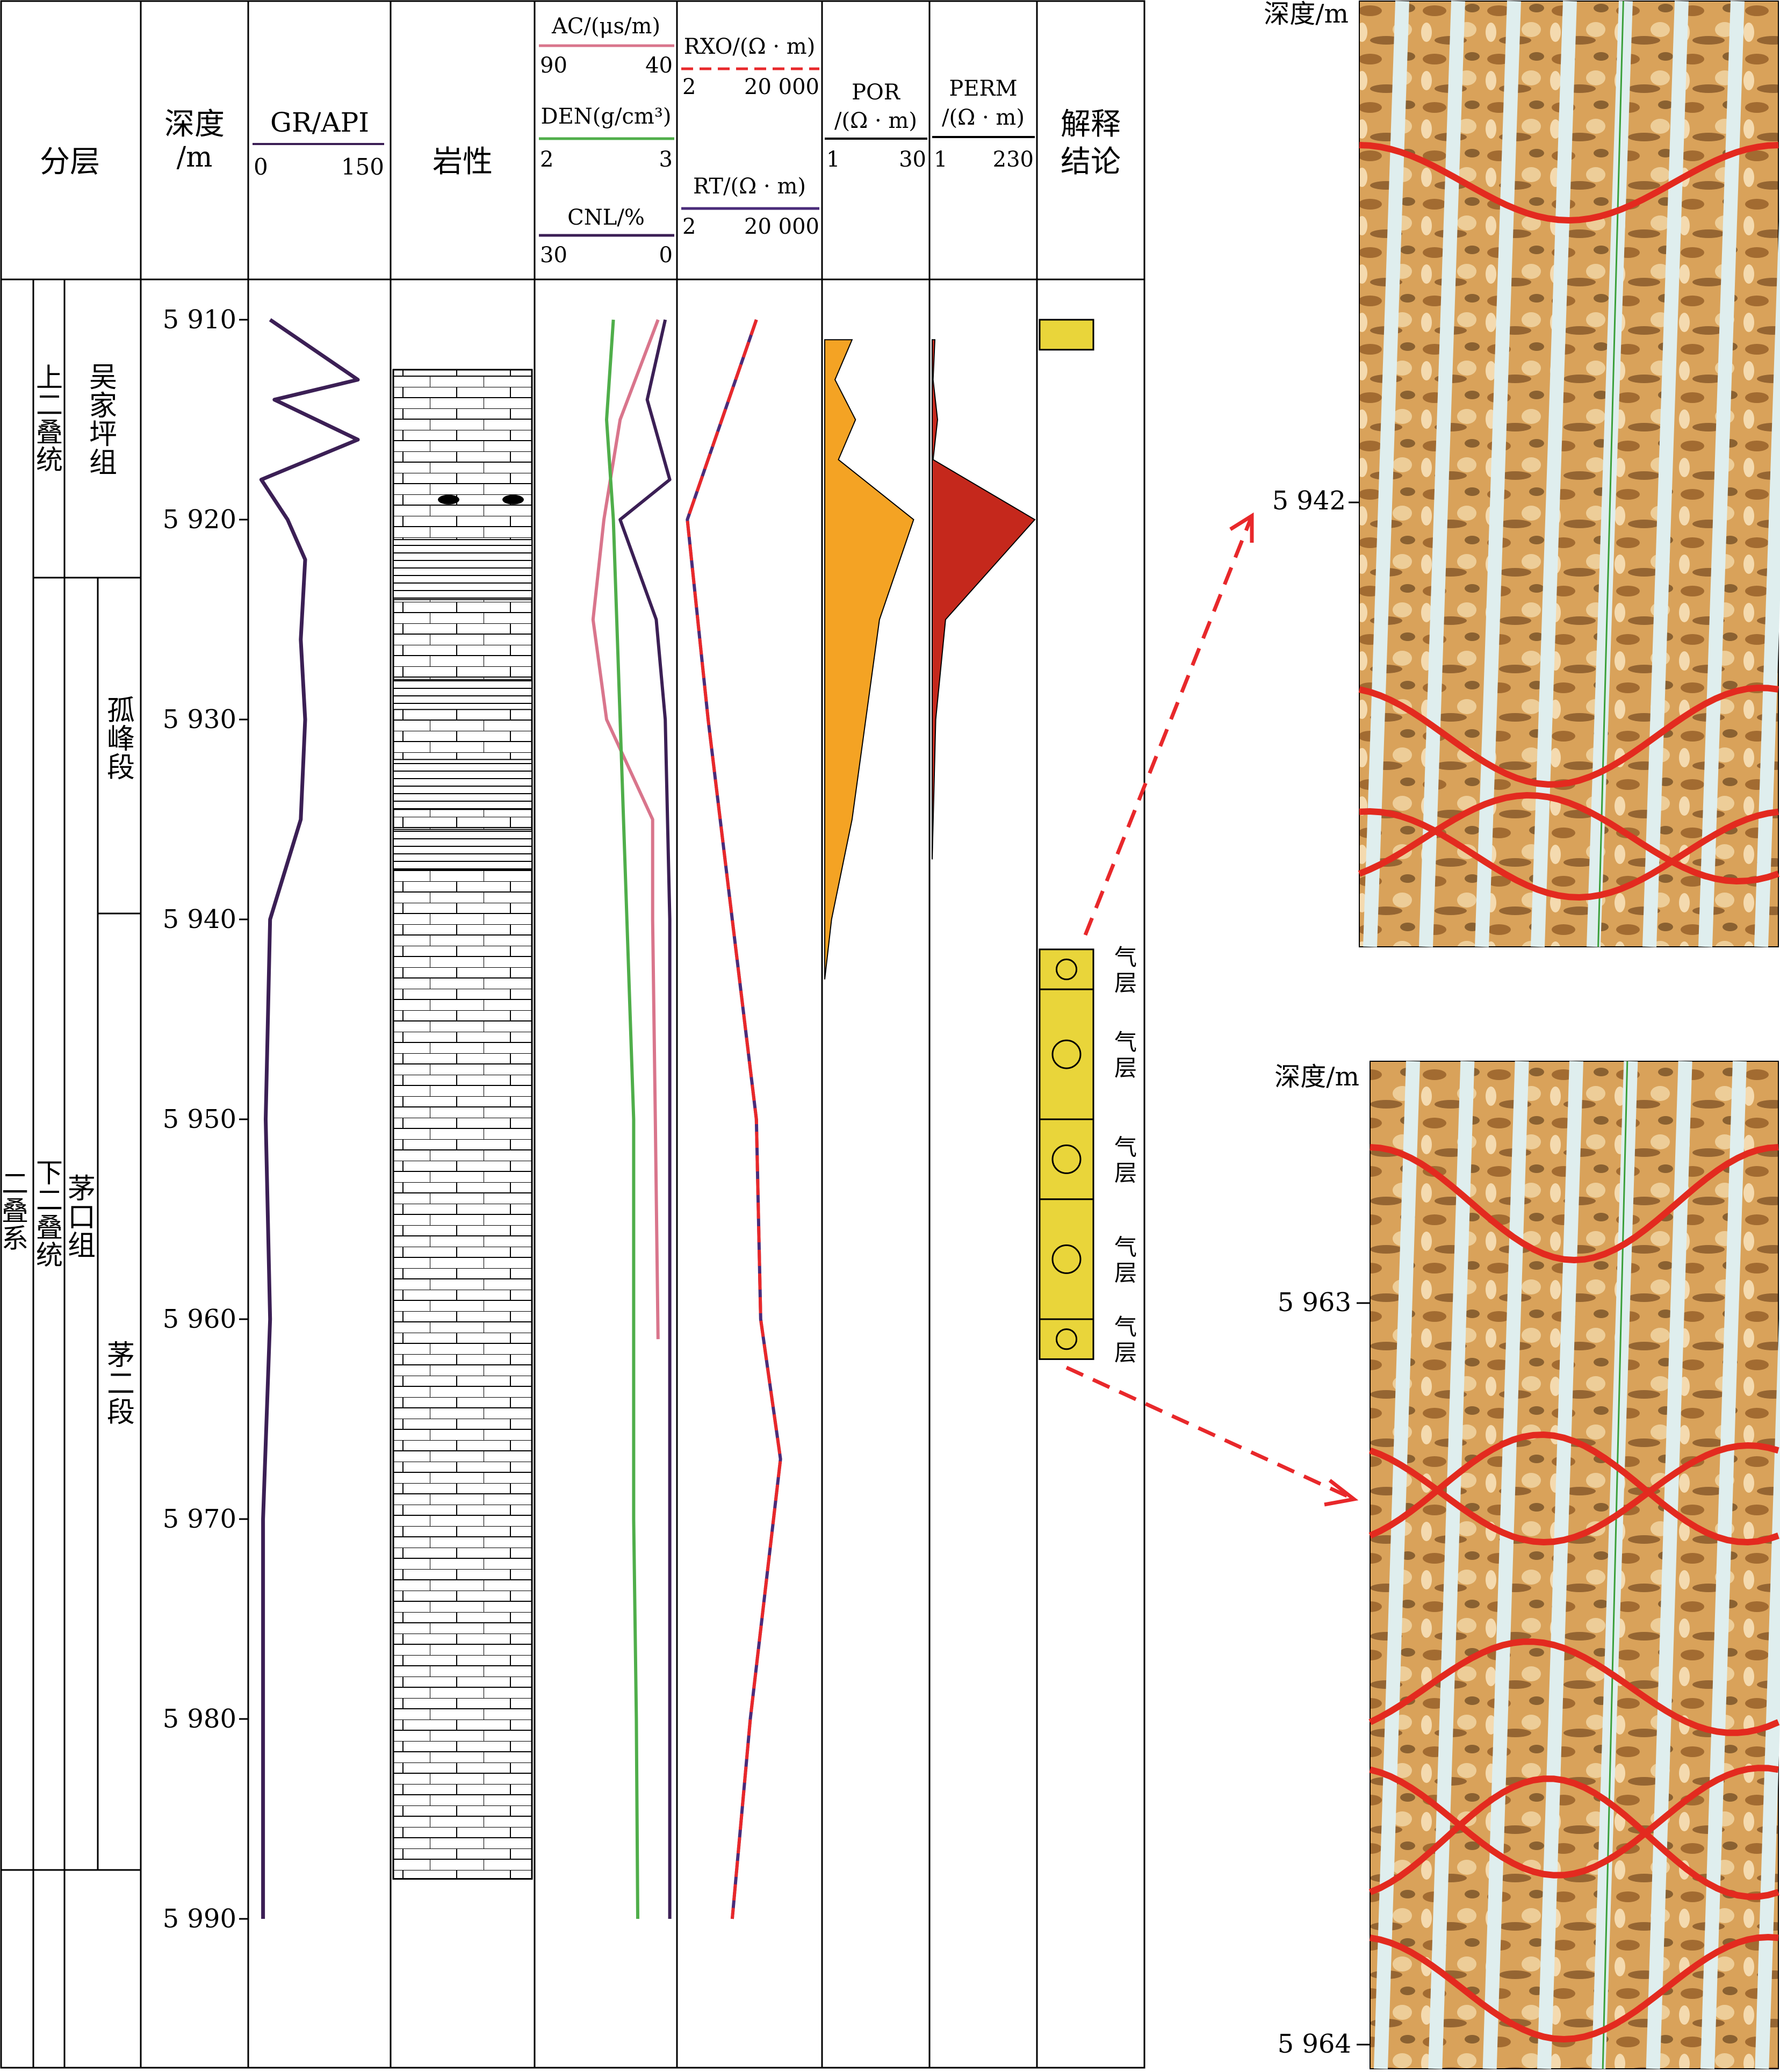  What do you see at coordinates (666, 159) in the screenshot?
I see `header-den-right: 3` at bounding box center [666, 159].